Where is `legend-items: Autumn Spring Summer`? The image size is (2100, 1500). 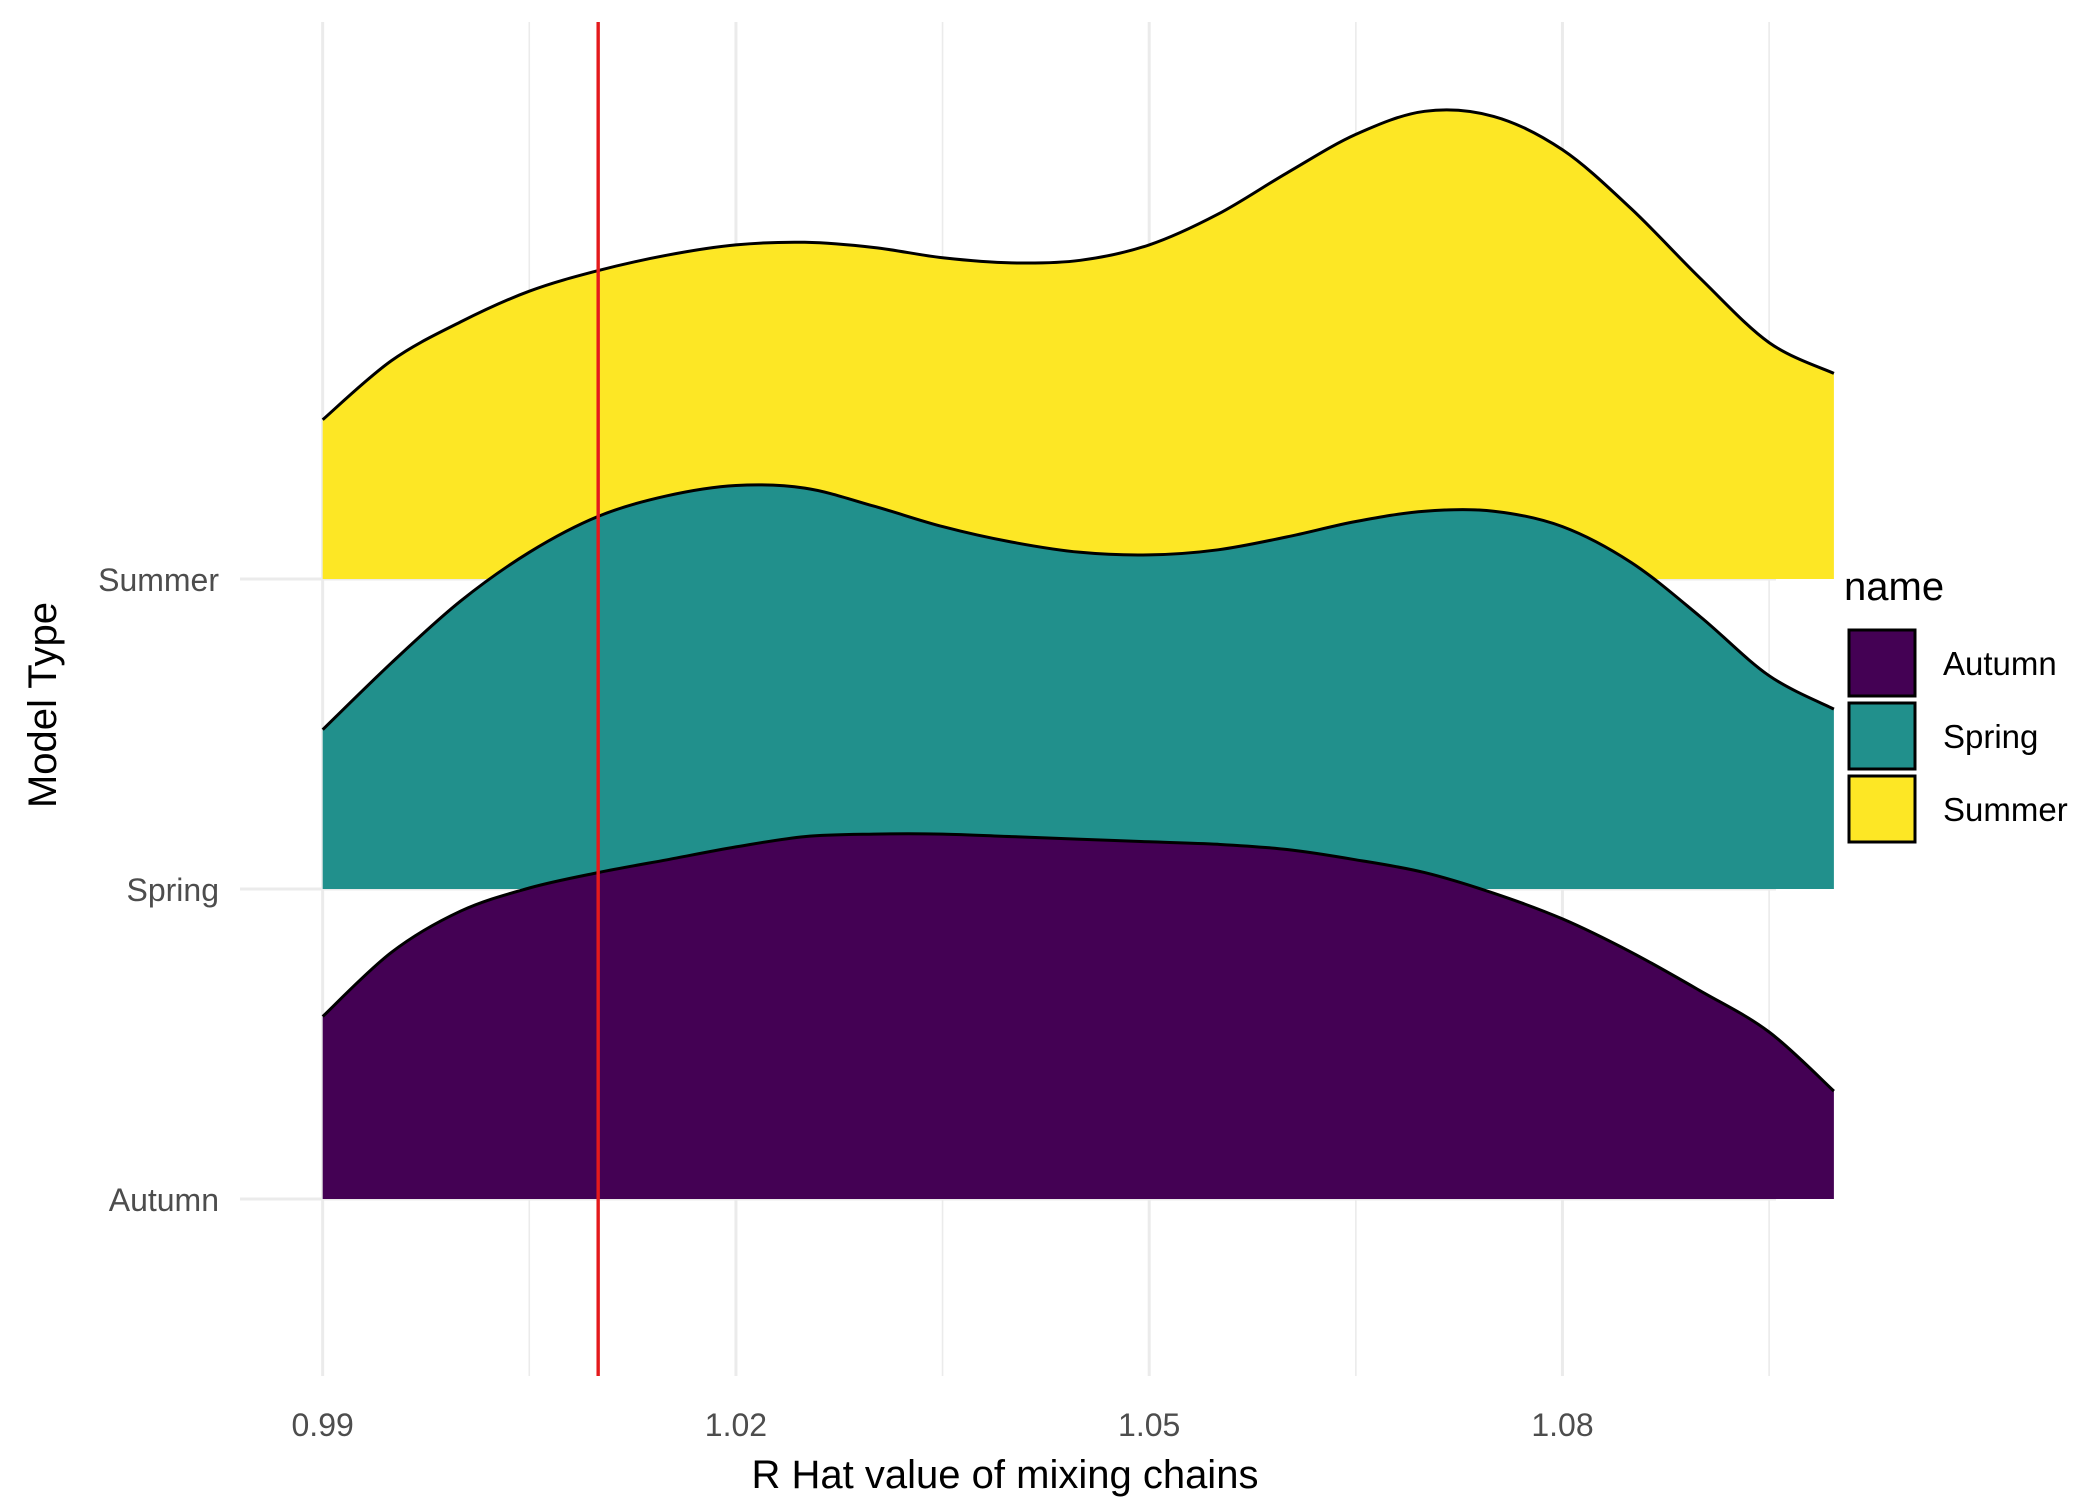 legend-items: Autumn Spring Summer is located at coordinates (1957, 736).